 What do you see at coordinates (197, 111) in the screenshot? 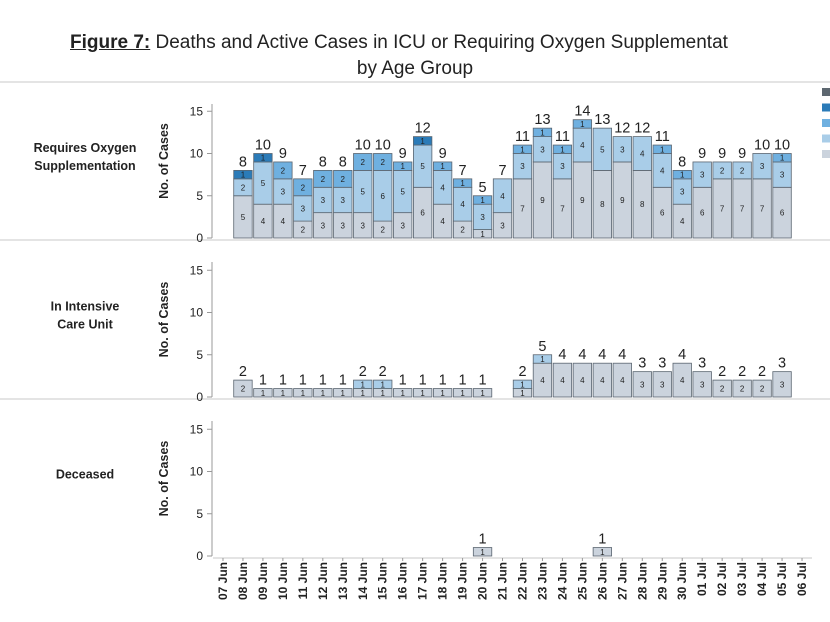
I see `y-tick-label-0-15: 15` at bounding box center [197, 111].